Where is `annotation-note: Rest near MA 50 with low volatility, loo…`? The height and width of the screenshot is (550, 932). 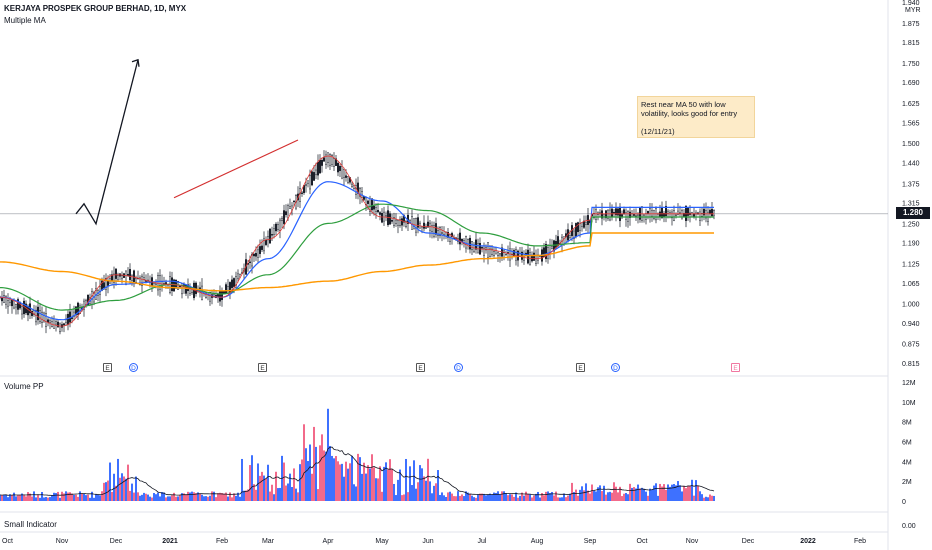
annotation-note: Rest near MA 50 with low volatility, loo… is located at coordinates (696, 117).